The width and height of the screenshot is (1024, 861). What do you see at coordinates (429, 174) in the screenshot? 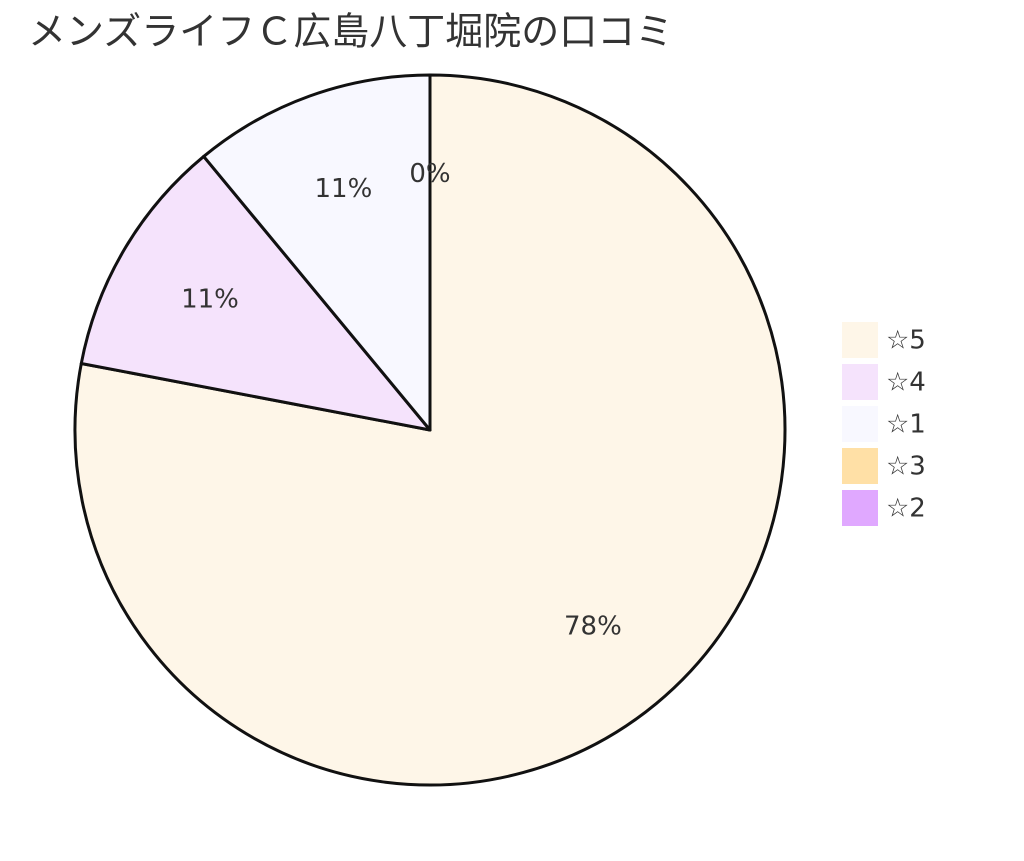
I see `data-label: 0%` at bounding box center [429, 174].